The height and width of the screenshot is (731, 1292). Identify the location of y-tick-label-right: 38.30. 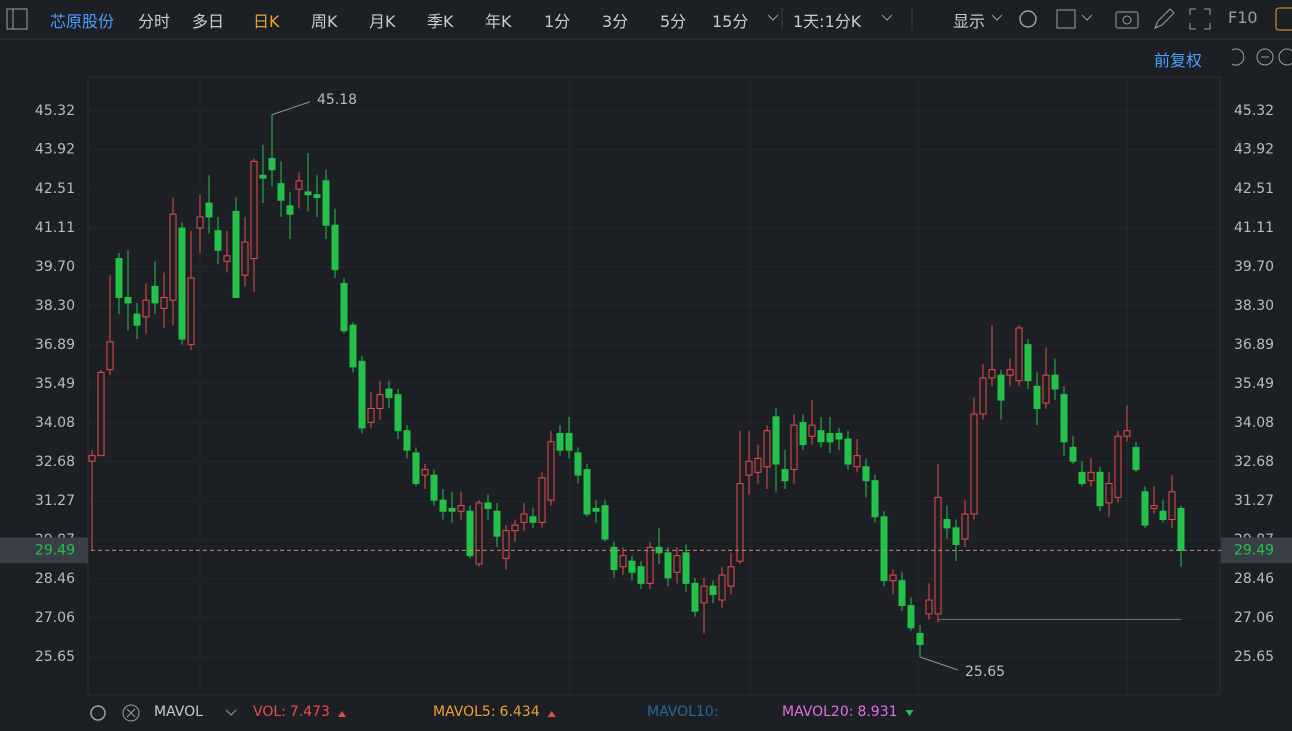
(1254, 306).